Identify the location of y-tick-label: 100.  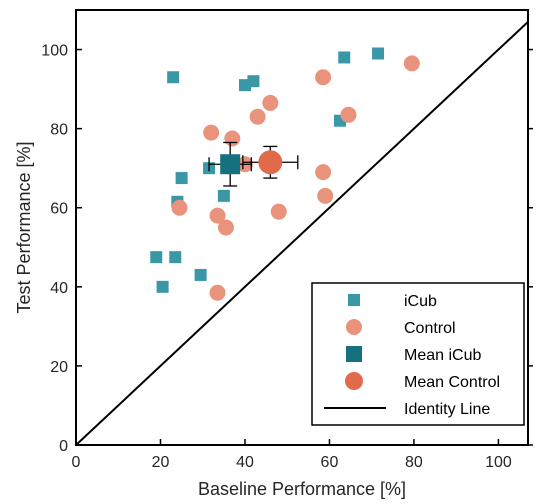
(54, 51).